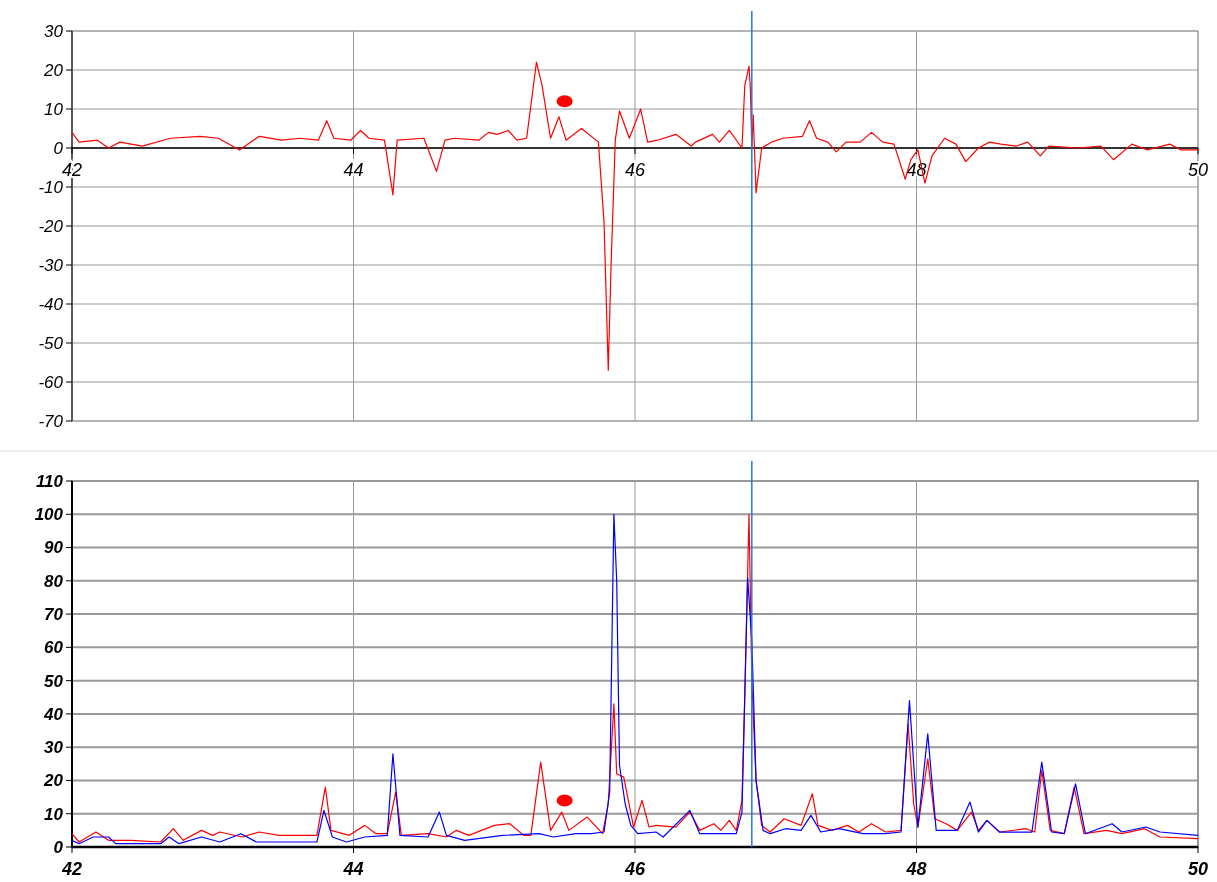  Describe the element at coordinates (51, 343) in the screenshot. I see `y-tick-label: -50` at that location.